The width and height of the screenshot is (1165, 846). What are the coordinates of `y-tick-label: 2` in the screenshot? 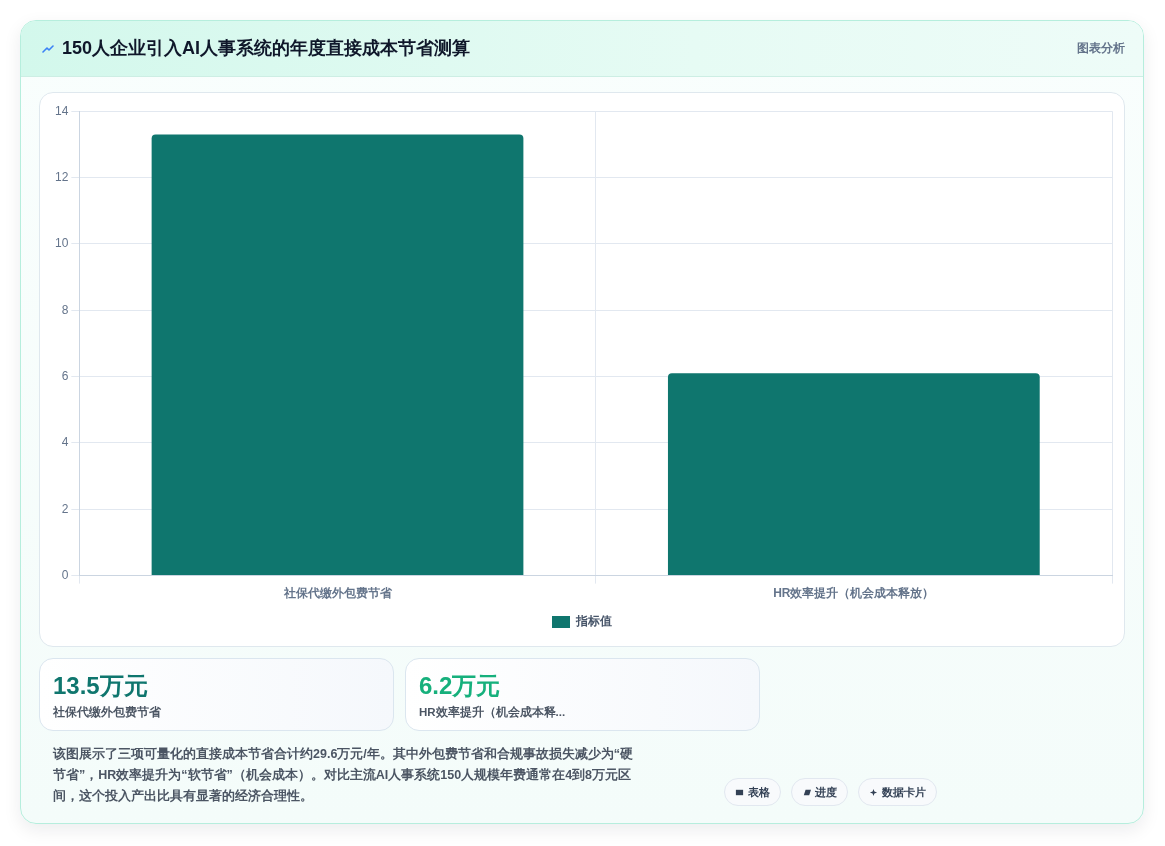 It's located at (65, 508).